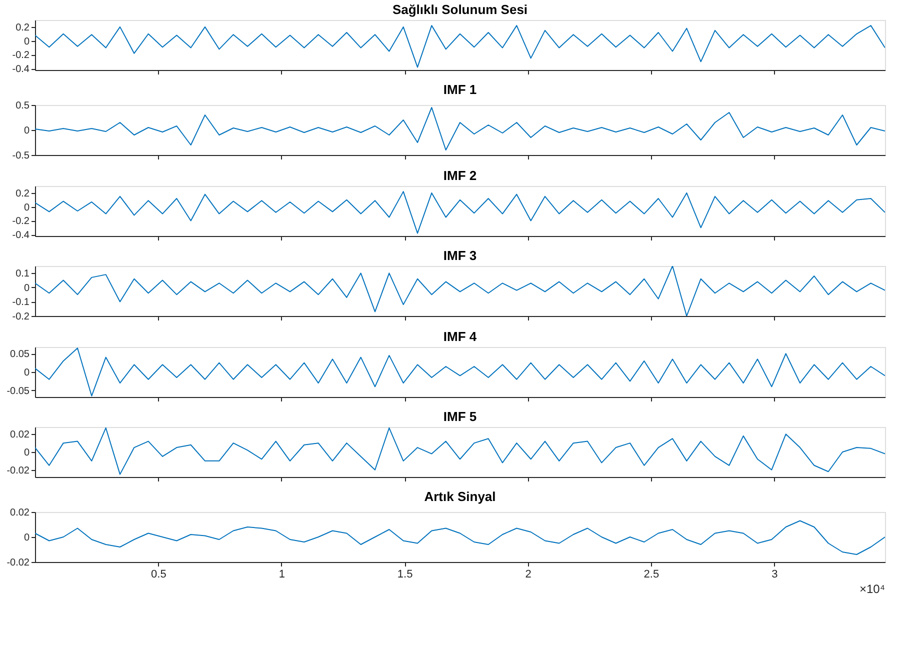 This screenshot has width=919, height=654. What do you see at coordinates (18, 391) in the screenshot?
I see `y-tick-label: -0.05` at bounding box center [18, 391].